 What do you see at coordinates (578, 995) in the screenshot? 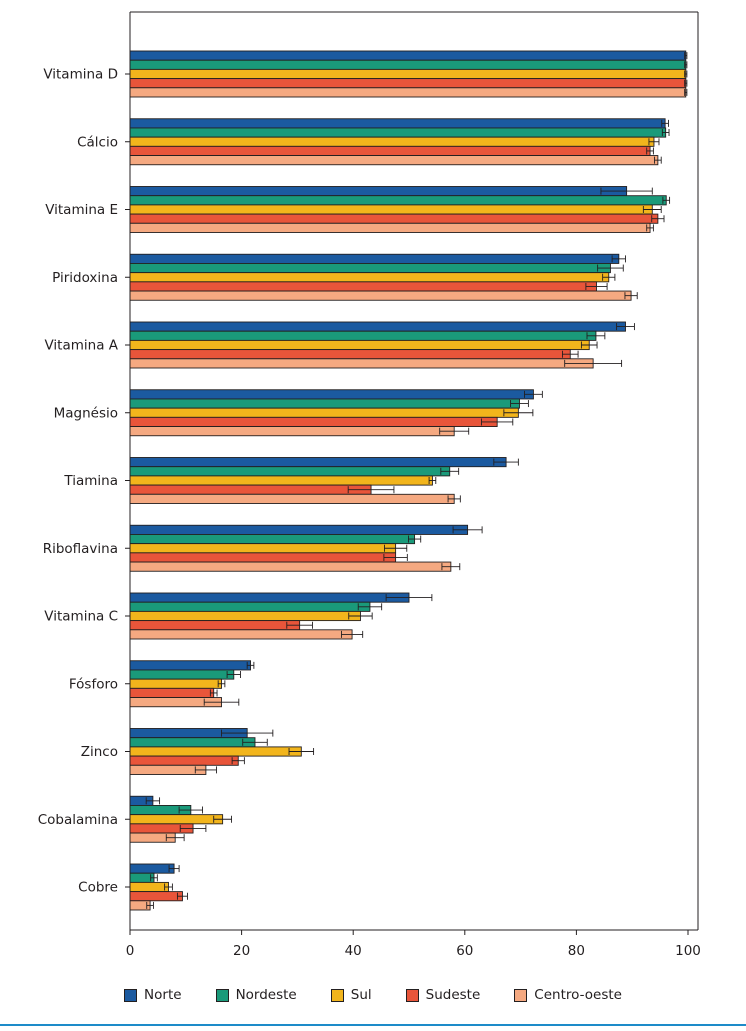
I see `legend-label-centro-oeste: Centro-oeste` at bounding box center [578, 995].